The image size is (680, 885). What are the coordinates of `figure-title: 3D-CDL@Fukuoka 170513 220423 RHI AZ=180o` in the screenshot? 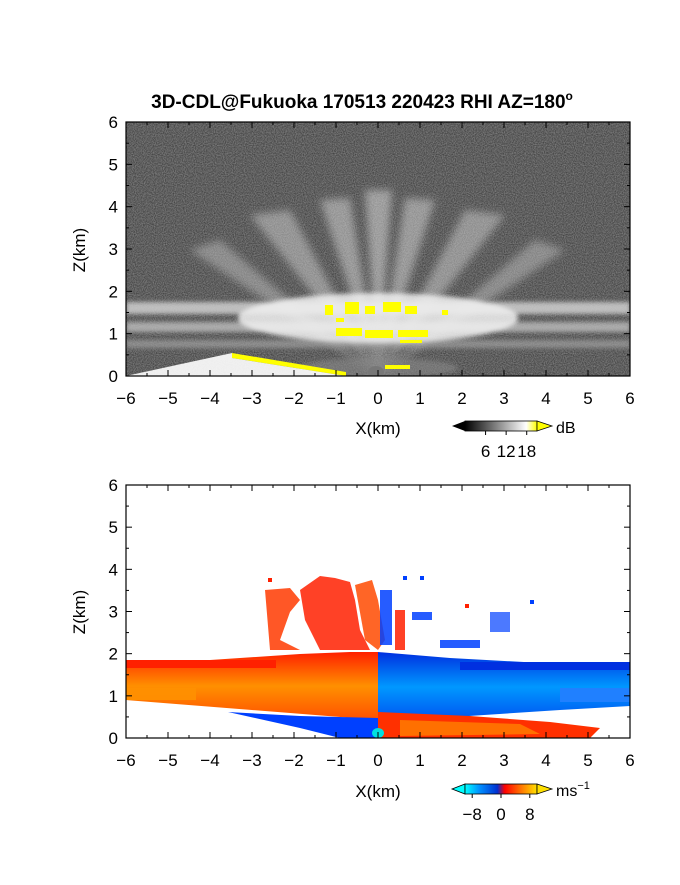 It's located at (362, 101).